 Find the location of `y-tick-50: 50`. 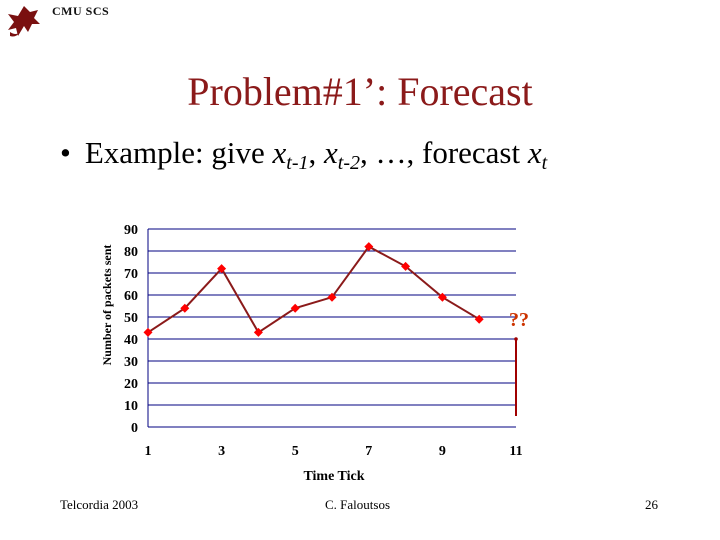

y-tick-50: 50 is located at coordinates (131, 318).